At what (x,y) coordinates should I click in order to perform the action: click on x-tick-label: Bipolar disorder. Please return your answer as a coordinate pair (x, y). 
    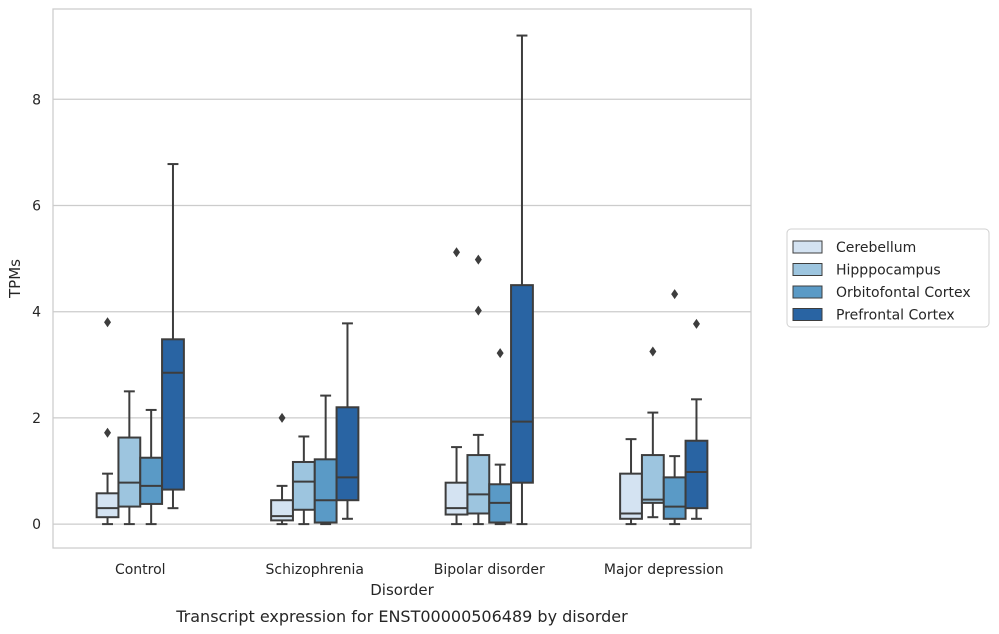
    Looking at the image, I should click on (489, 570).